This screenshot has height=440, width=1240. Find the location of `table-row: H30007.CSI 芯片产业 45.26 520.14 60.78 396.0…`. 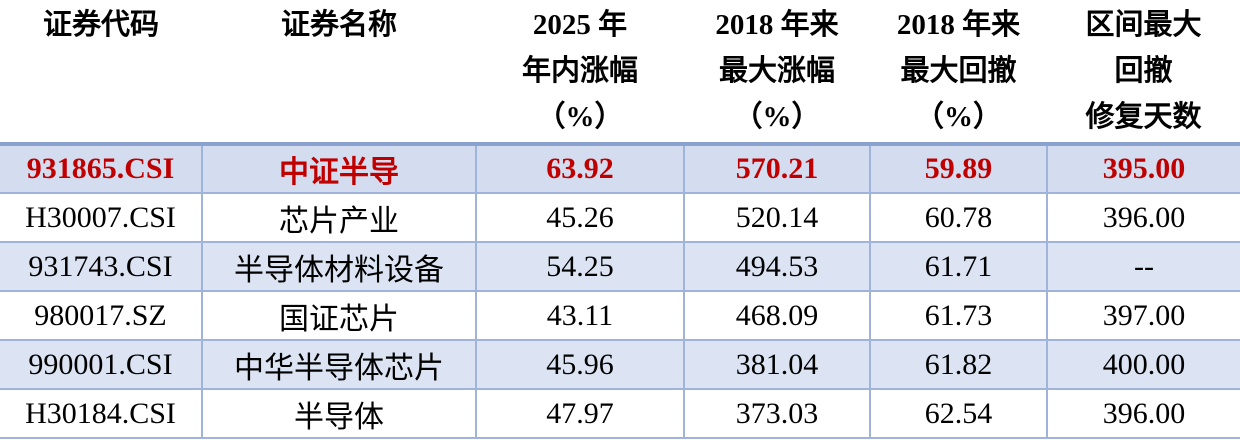

table-row: H30007.CSI 芯片产业 45.26 520.14 60.78 396.0… is located at coordinates (620, 218).